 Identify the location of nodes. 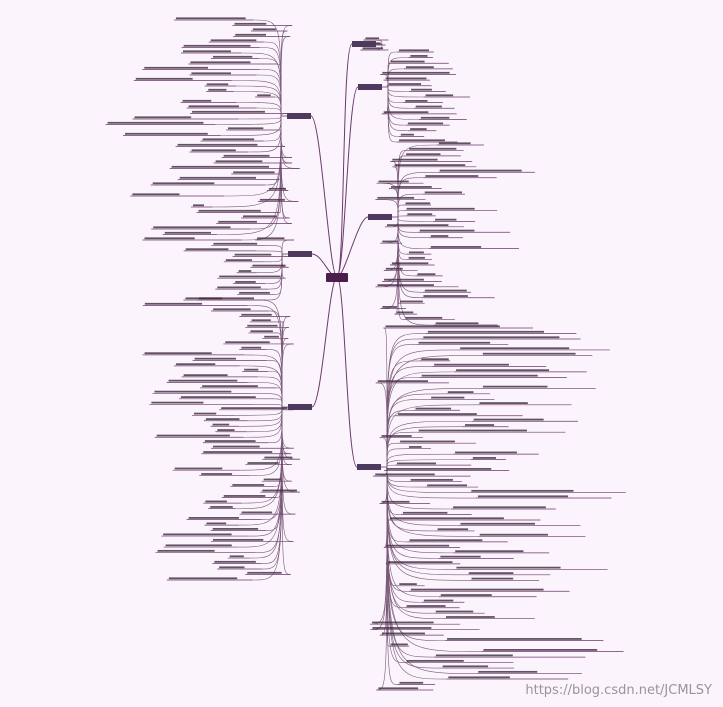
(339, 255).